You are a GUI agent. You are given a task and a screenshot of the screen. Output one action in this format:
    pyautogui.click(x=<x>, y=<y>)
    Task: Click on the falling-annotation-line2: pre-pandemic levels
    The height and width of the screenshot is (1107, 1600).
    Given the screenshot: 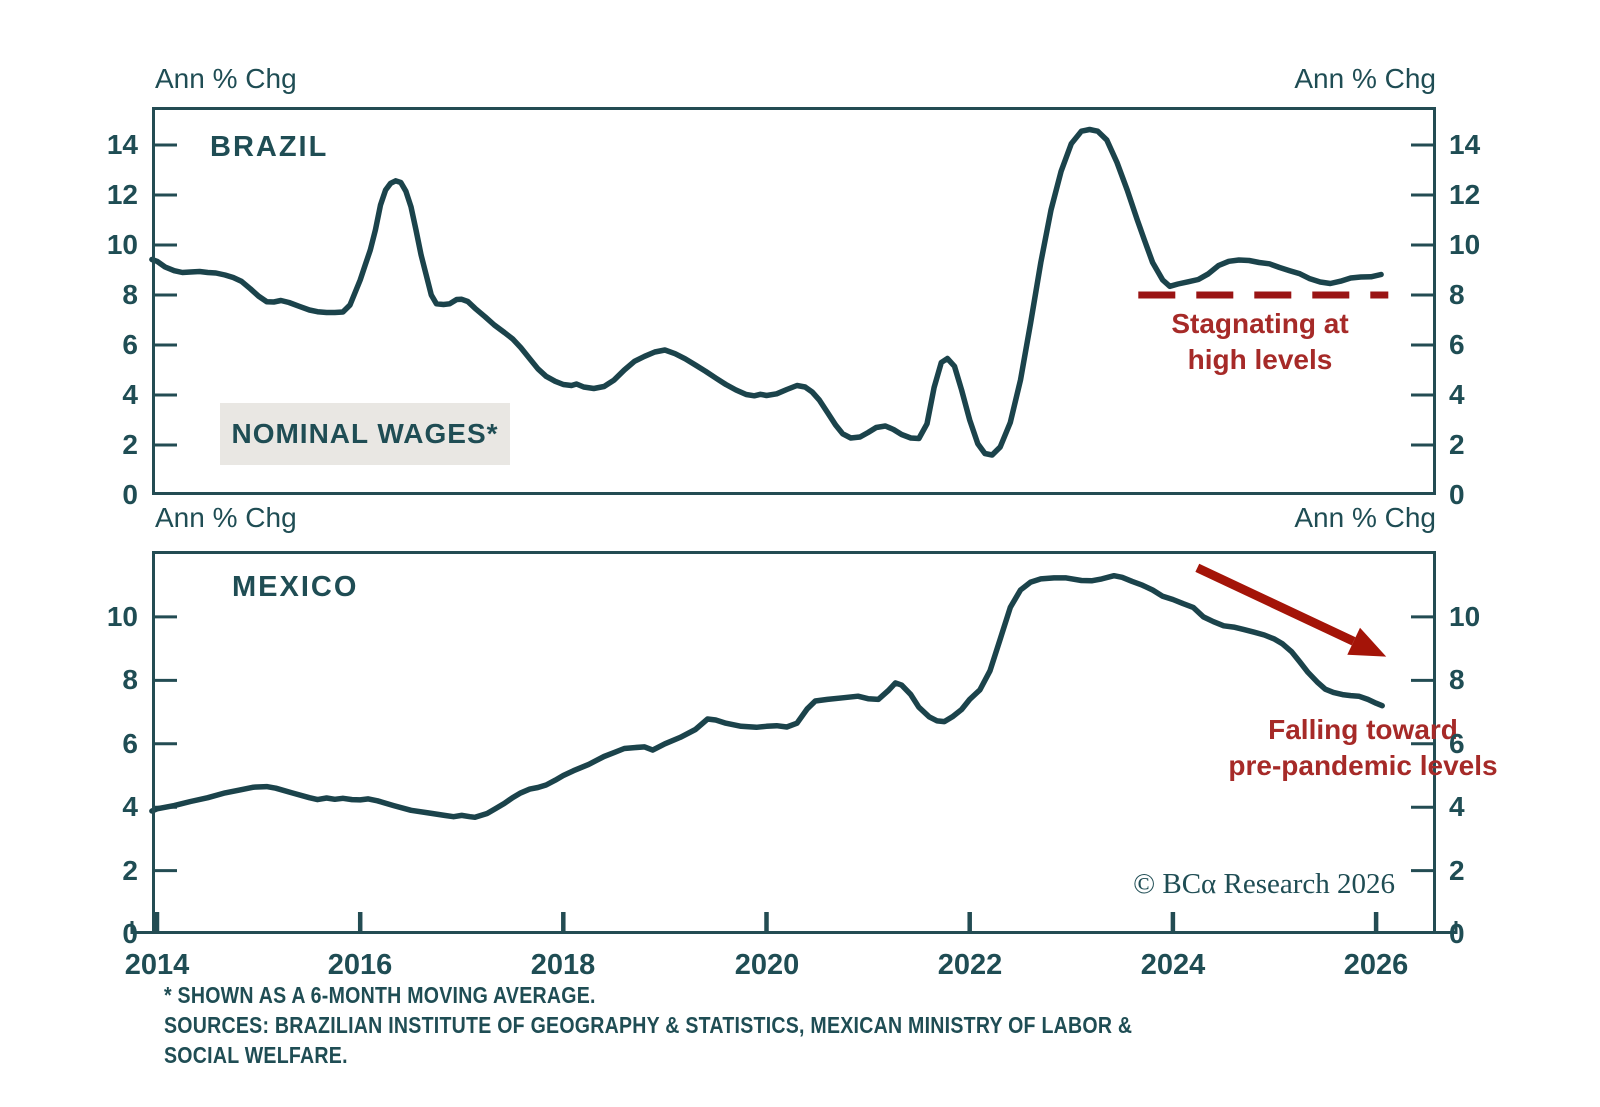 What is the action you would take?
    pyautogui.click(x=1363, y=765)
    